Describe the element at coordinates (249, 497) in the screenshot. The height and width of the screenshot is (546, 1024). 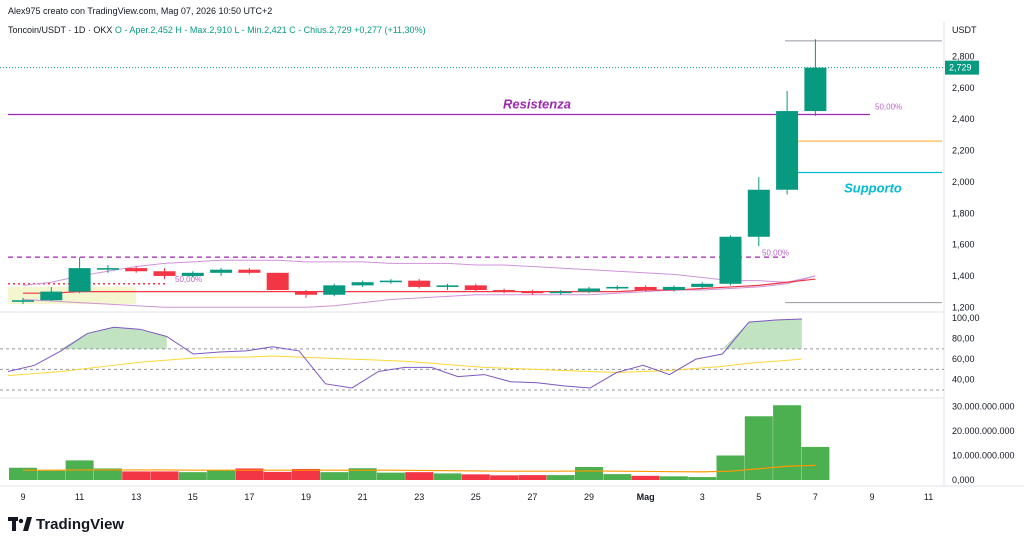
I see `time-tick-label: 17` at that location.